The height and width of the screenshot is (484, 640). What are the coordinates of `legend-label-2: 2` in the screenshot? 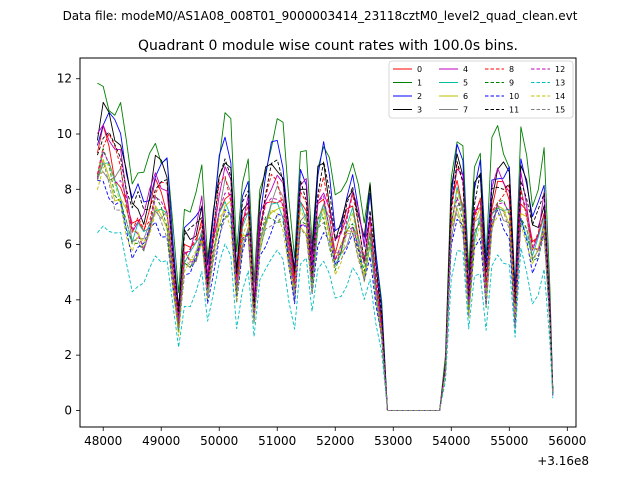 It's located at (419, 96).